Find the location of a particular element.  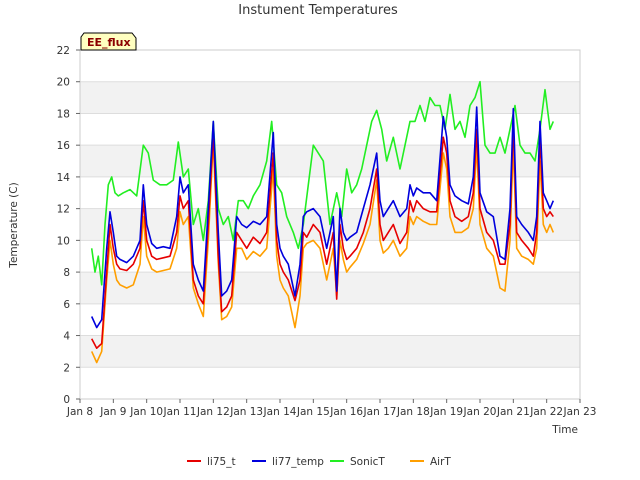

x-tick-label: Jan 15 is located at coordinates (313, 412).